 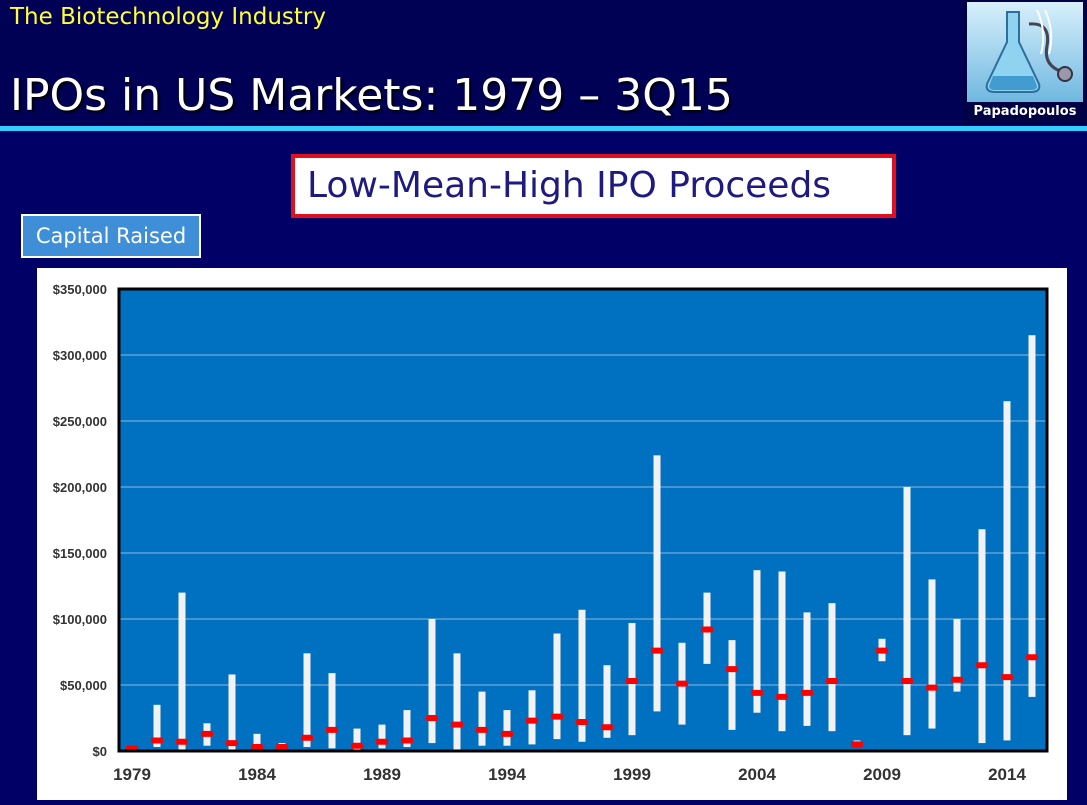 What do you see at coordinates (257, 774) in the screenshot?
I see `x-tick-label: 1984` at bounding box center [257, 774].